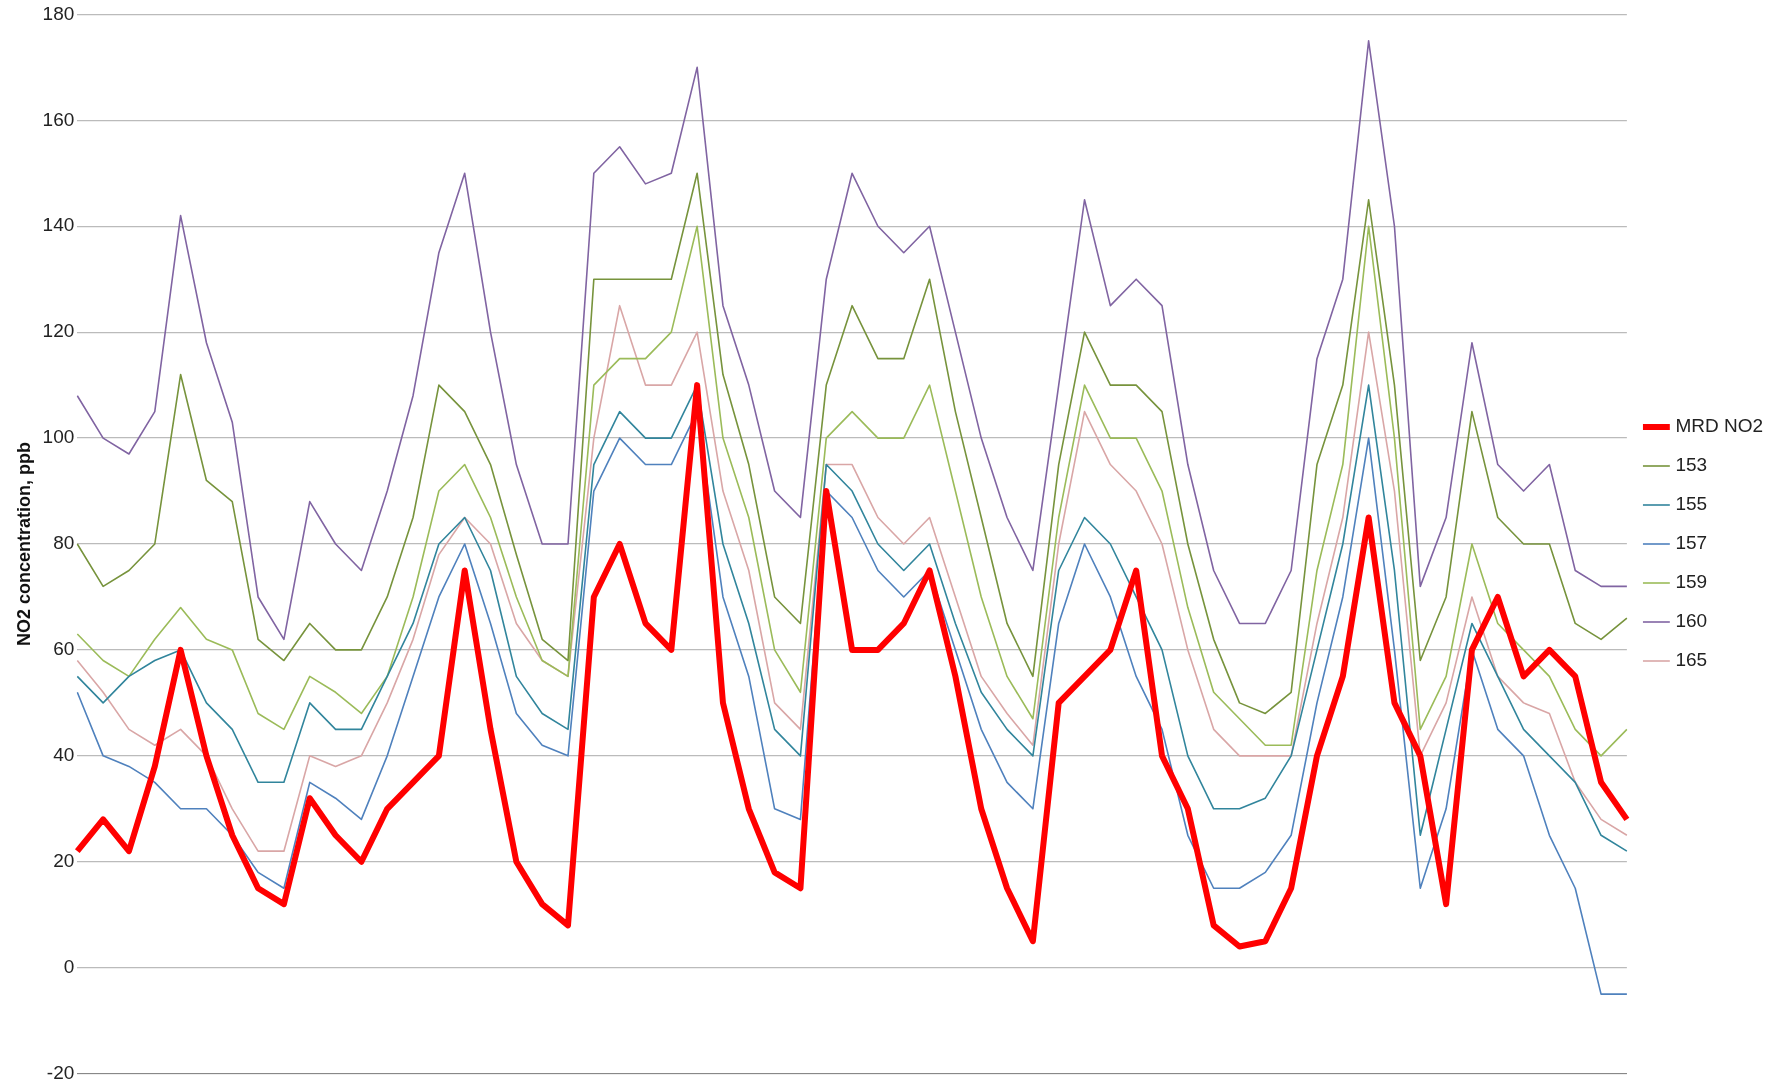 This screenshot has height=1088, width=1783. What do you see at coordinates (1691, 465) in the screenshot?
I see `legend-label: 153` at bounding box center [1691, 465].